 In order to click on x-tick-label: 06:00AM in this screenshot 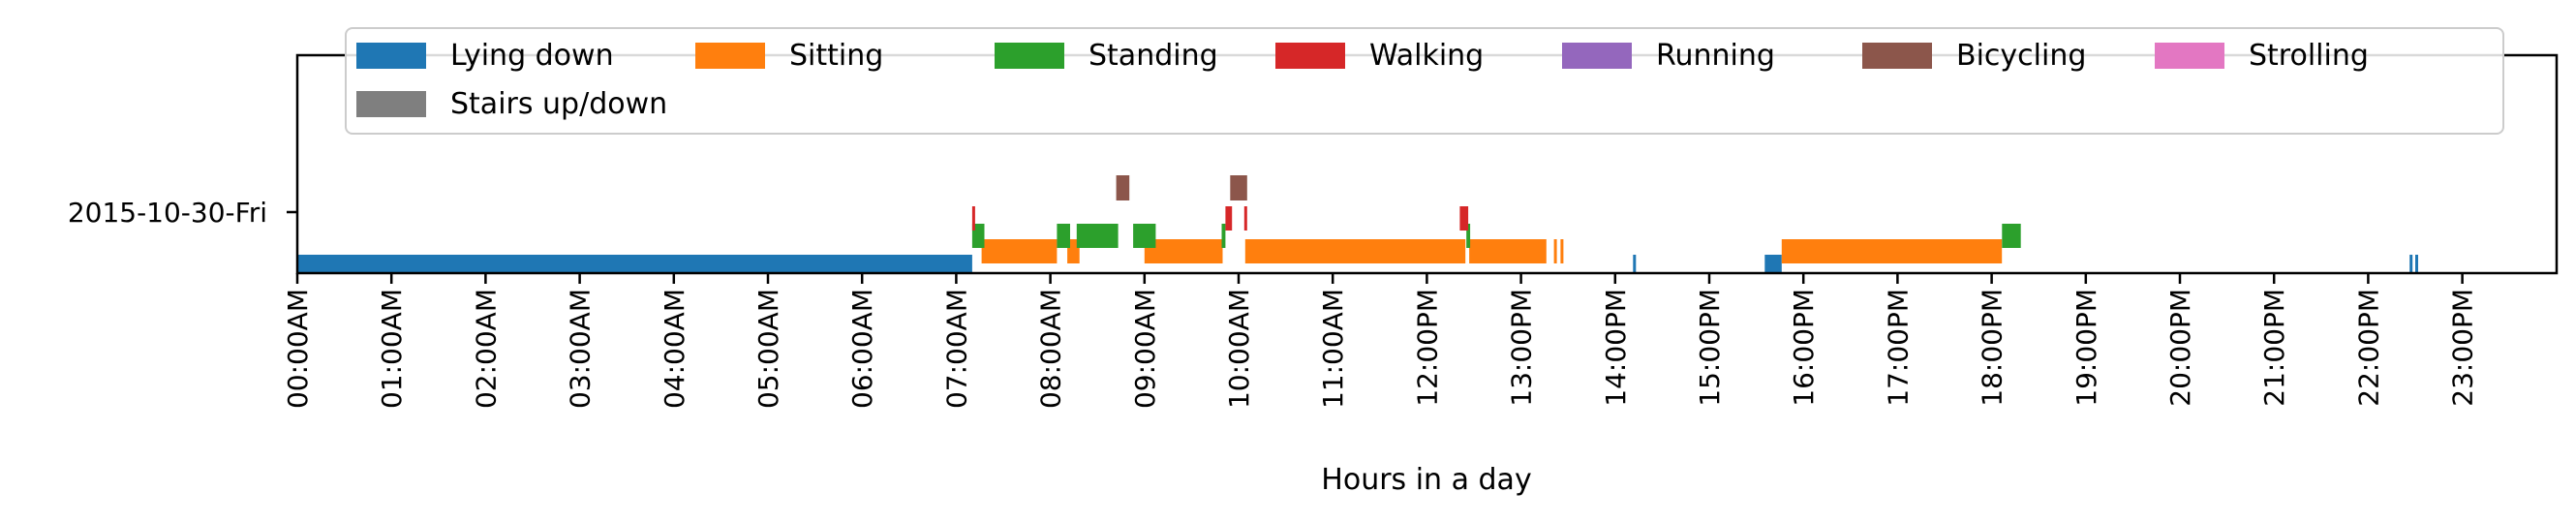, I will do `click(862, 349)`.